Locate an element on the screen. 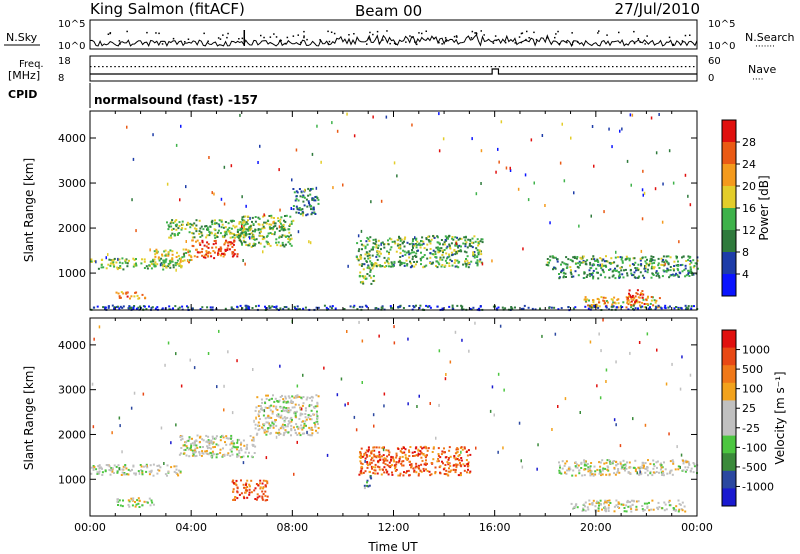 This screenshot has height=554, width=800. colorbar-swatch is located at coordinates (729, 374).